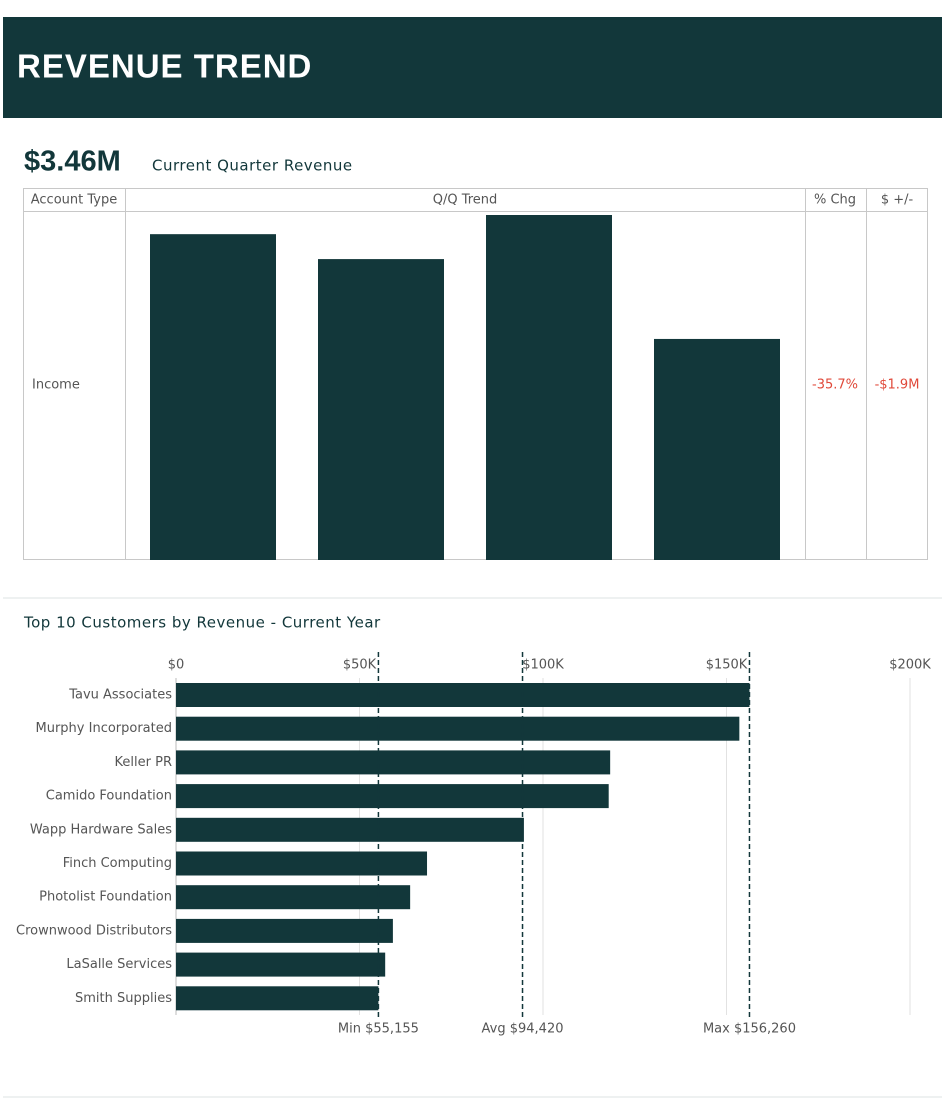  I want to click on reference-label: Max $156,260, so click(749, 1029).